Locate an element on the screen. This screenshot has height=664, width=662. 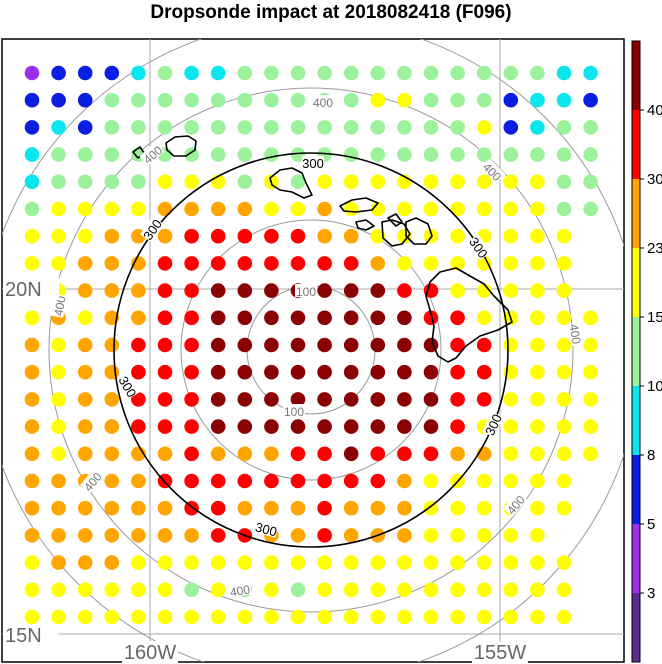
axis-label-bg is located at coordinates (31, 635).